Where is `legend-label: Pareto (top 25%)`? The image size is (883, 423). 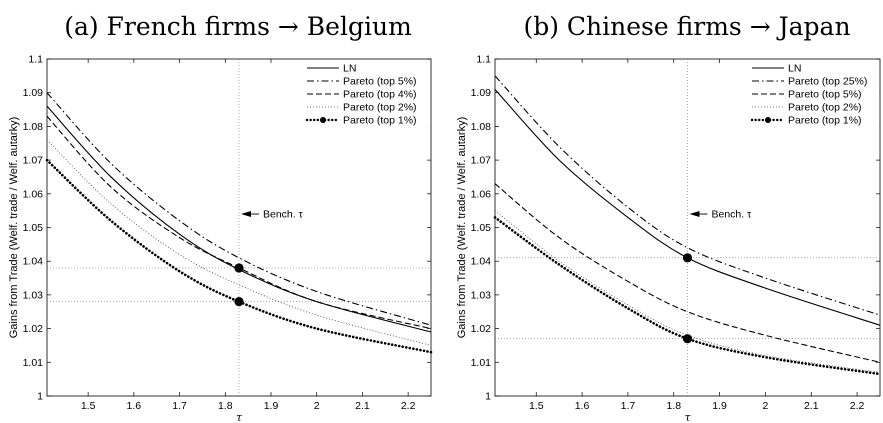 legend-label: Pareto (top 25%) is located at coordinates (827, 82).